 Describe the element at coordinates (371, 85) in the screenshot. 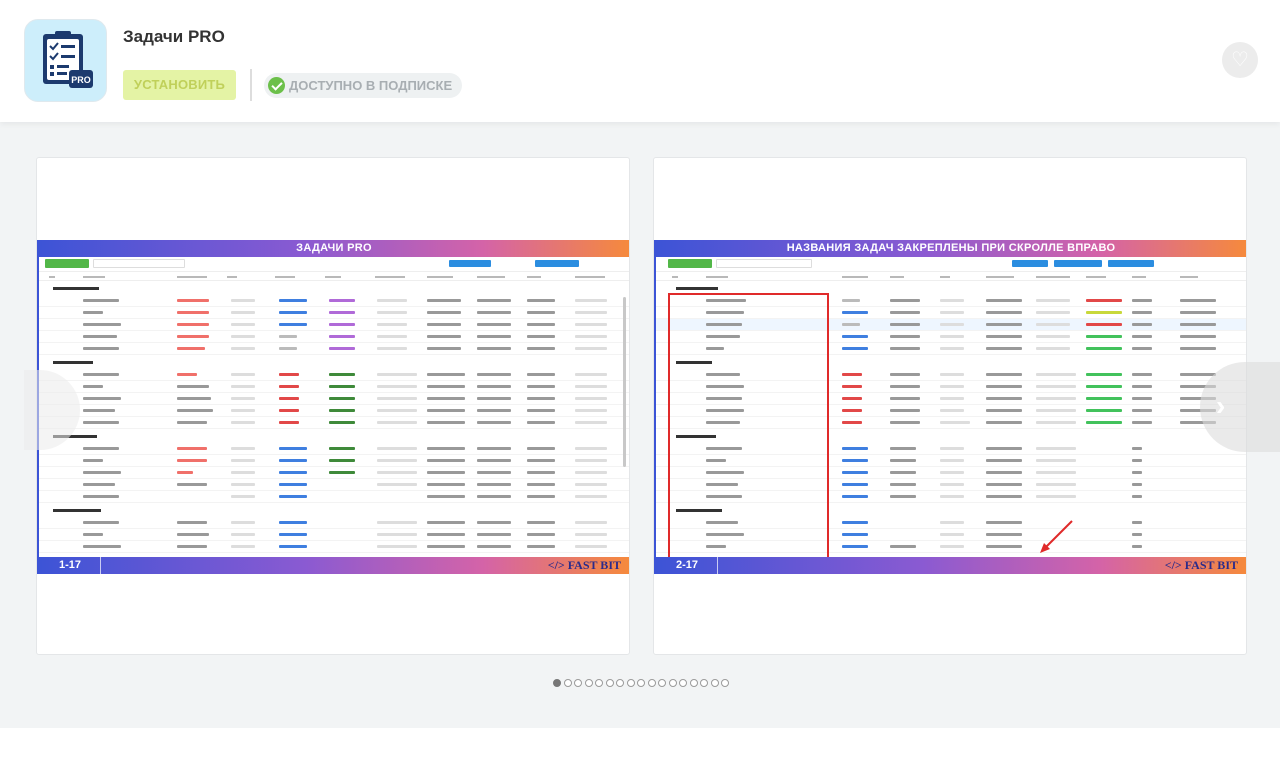

I see `subscription-label: ДОСТУПНО В ПОДПИСКЕ` at that location.